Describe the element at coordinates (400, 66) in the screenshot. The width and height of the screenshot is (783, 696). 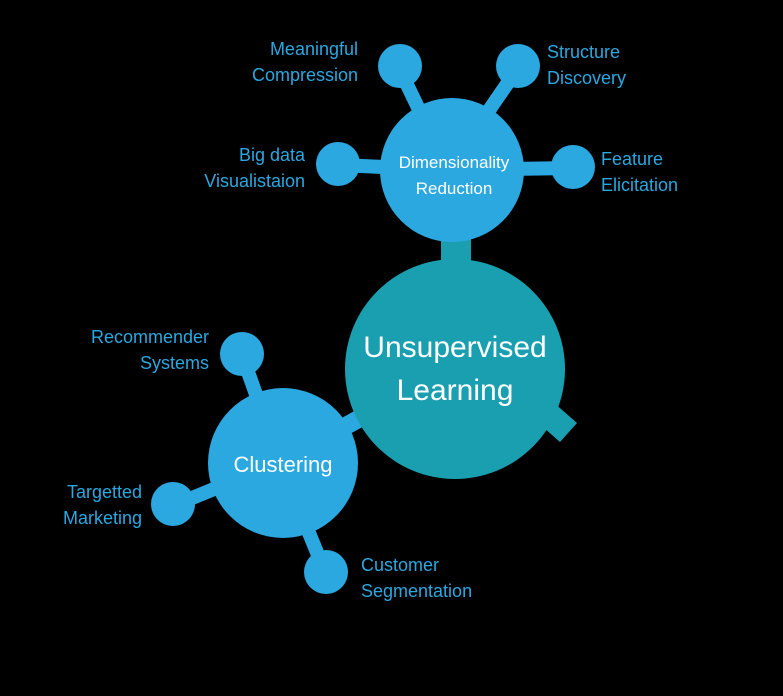
I see `node-meaningful` at that location.